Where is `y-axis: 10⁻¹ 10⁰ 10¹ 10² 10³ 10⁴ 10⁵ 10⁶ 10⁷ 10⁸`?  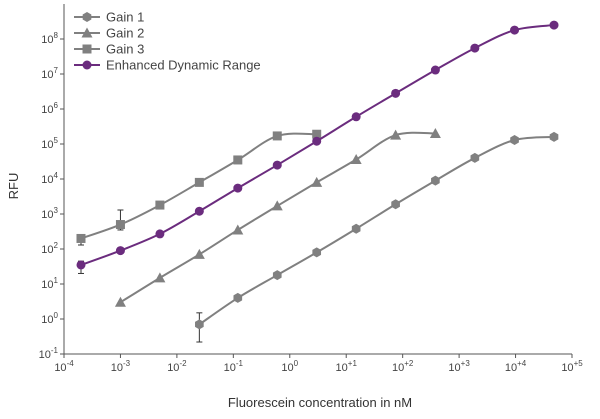
y-axis: 10⁻¹ 10⁰ 10¹ 10² 10³ 10⁴ 10⁵ 10⁶ 10⁷ 10⁸ is located at coordinates (52, 182).